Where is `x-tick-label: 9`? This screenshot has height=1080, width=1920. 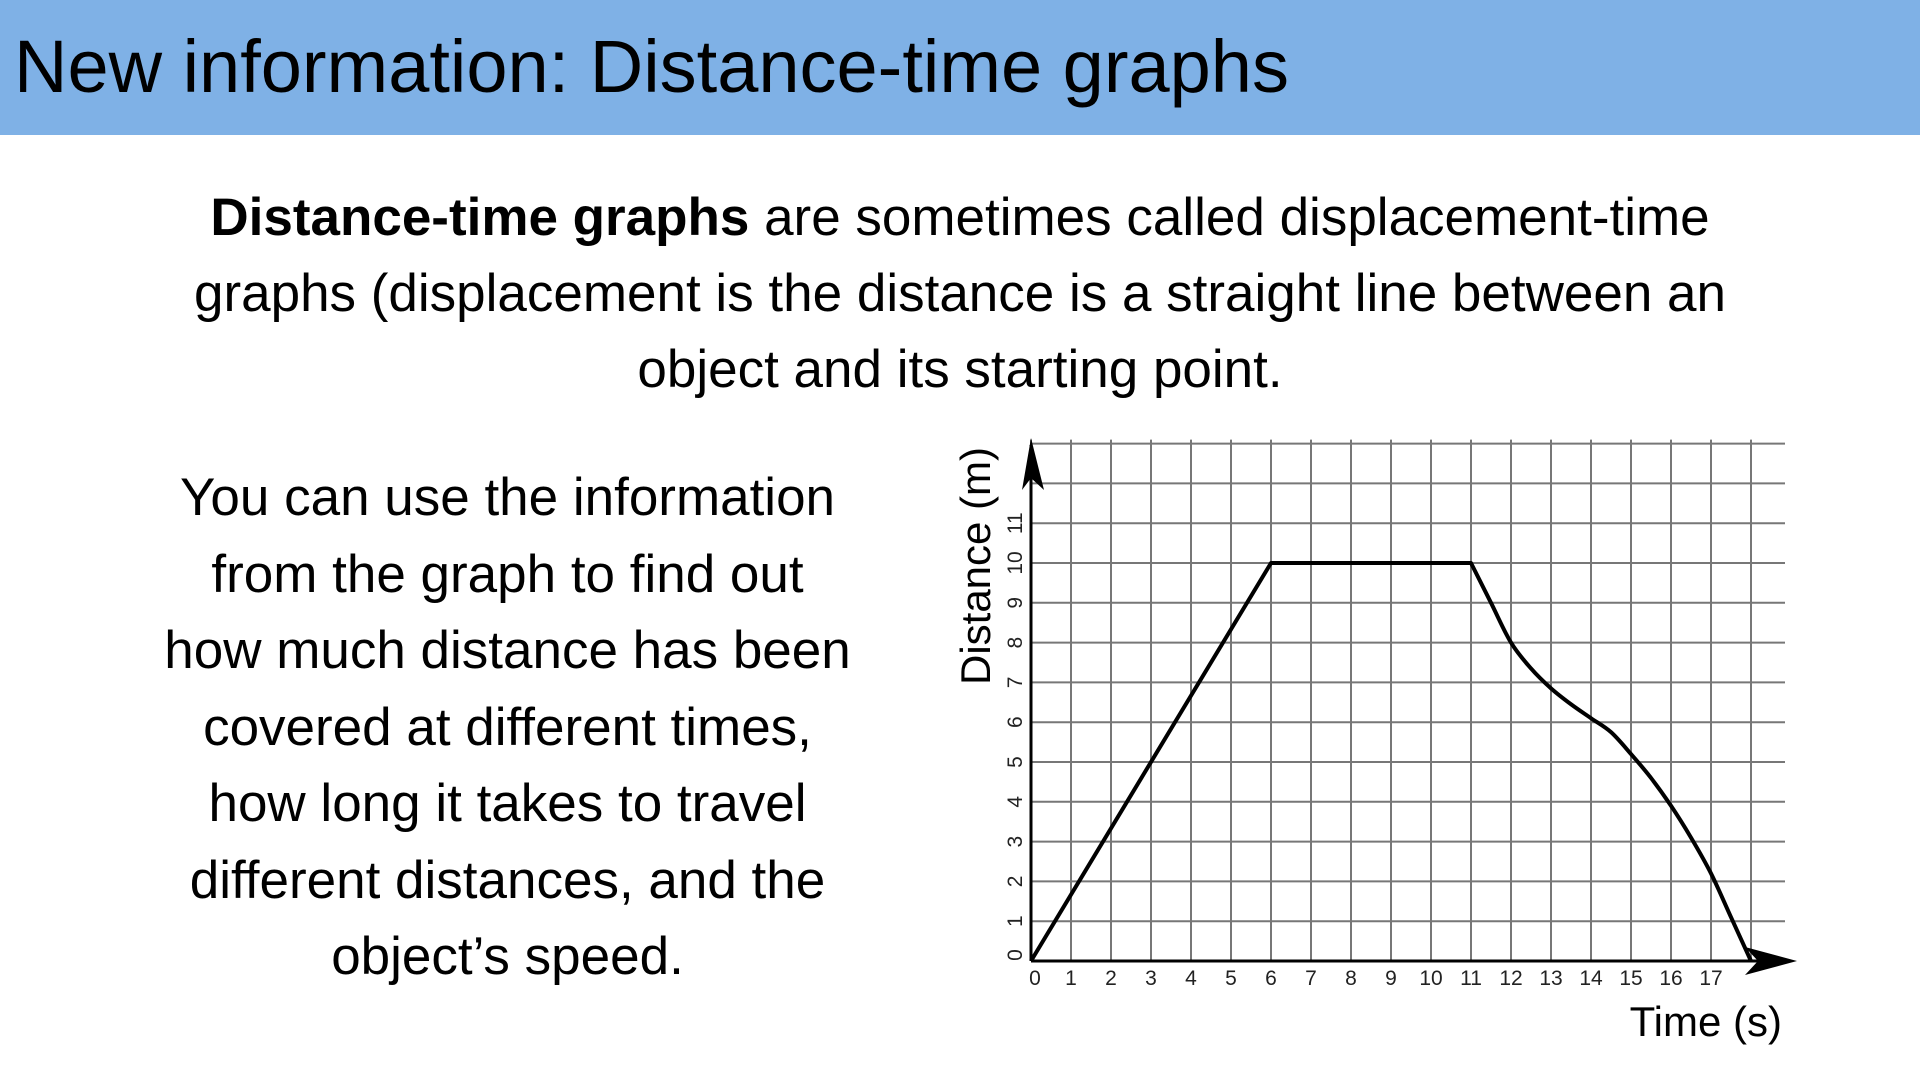
x-tick-label: 9 is located at coordinates (1391, 978).